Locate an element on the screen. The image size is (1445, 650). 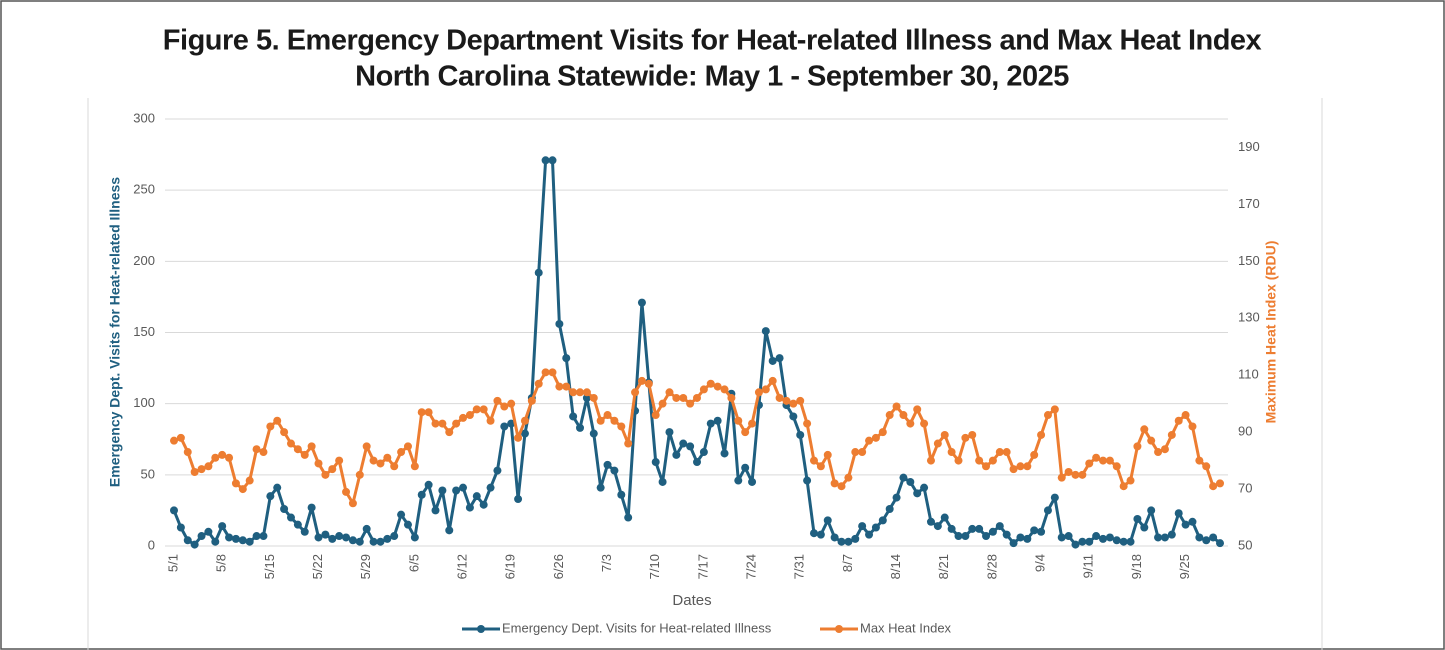
x-tick-label: 7/24 is located at coordinates (750, 566).